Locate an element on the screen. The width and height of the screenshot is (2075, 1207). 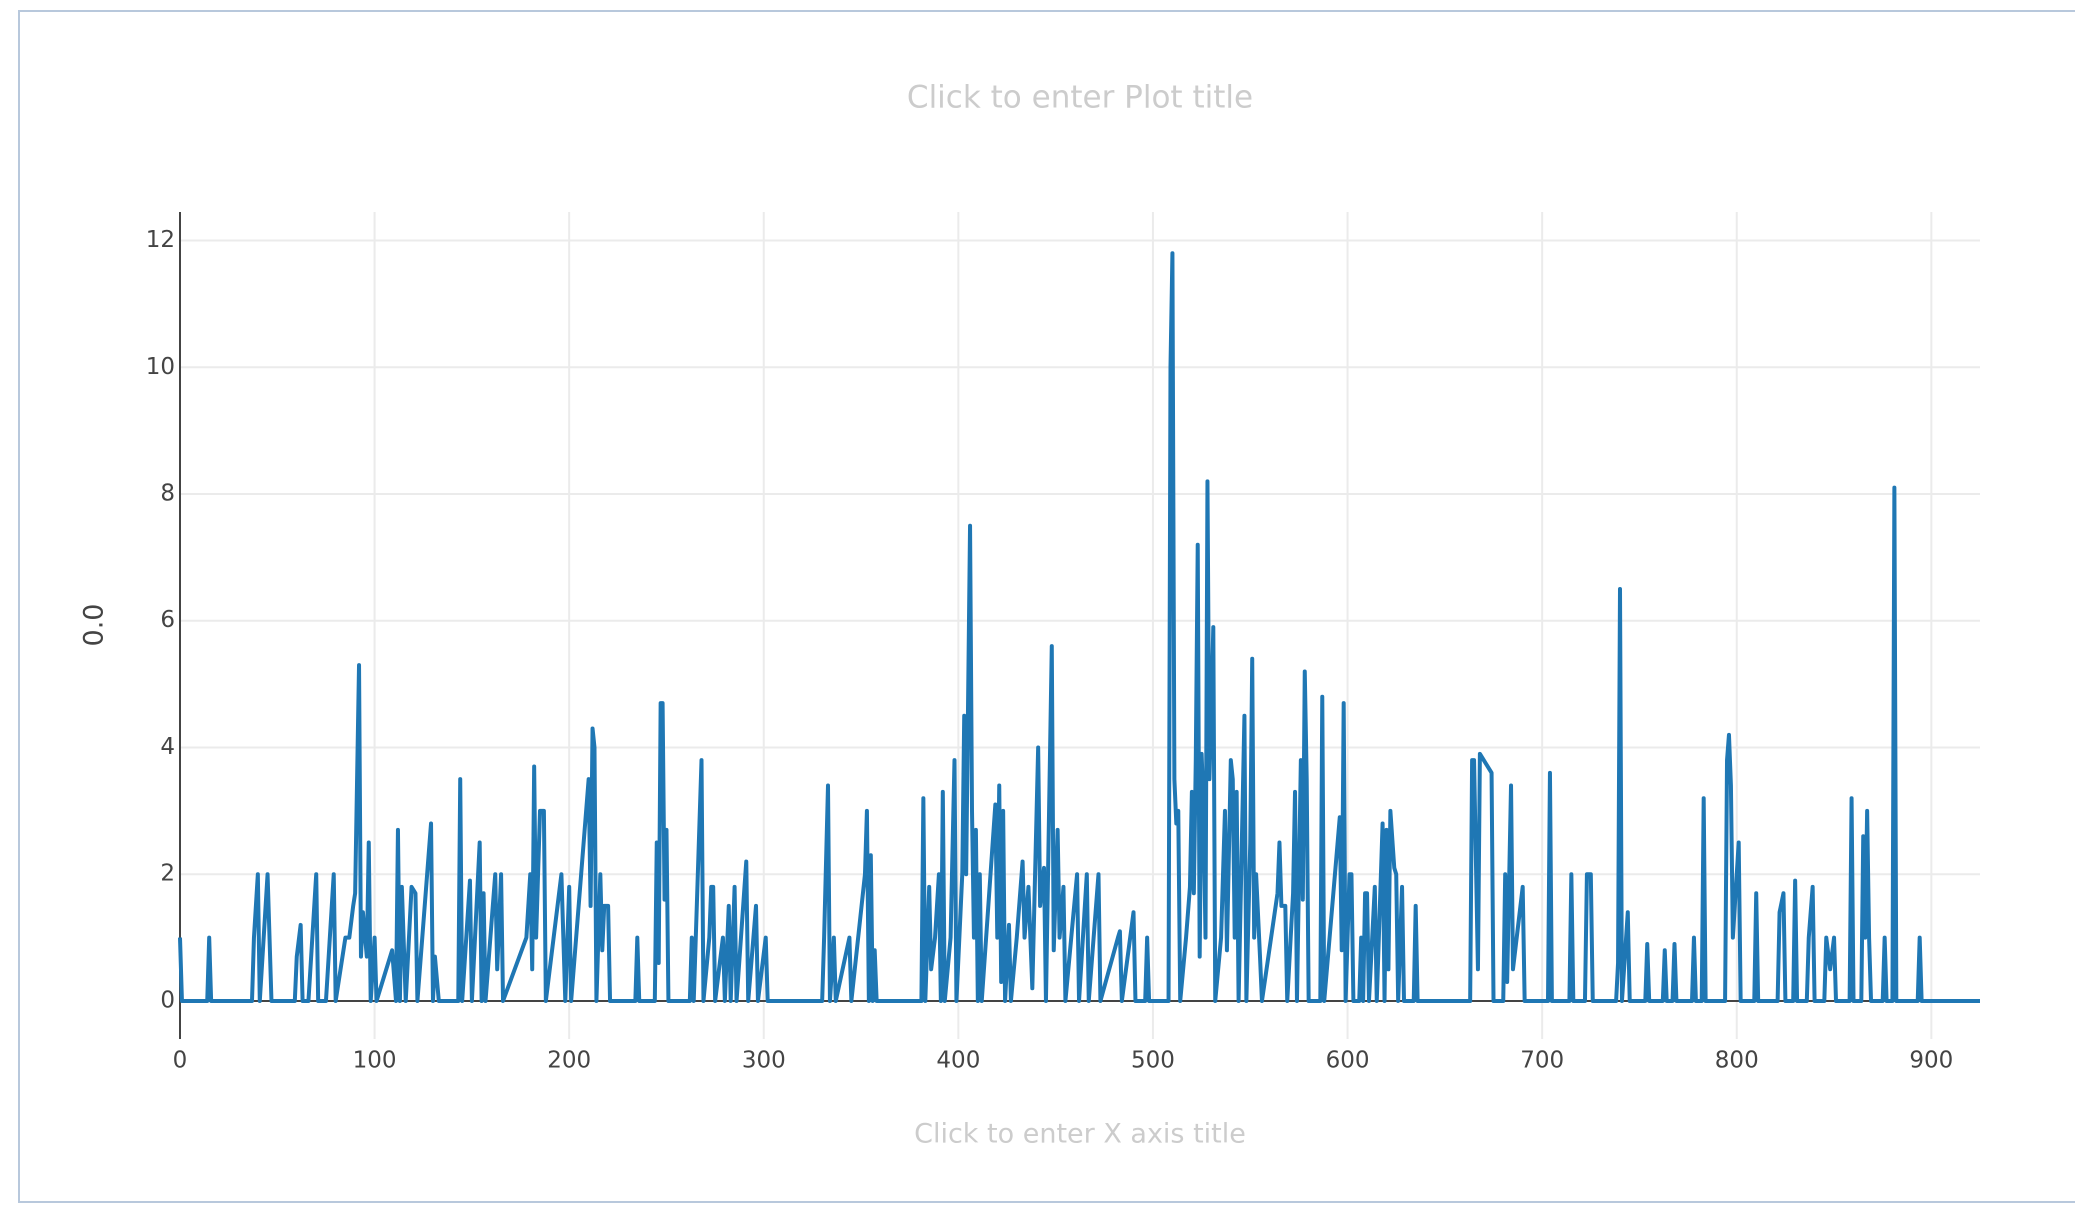
y-tick-label: 0 is located at coordinates (167, 1000).